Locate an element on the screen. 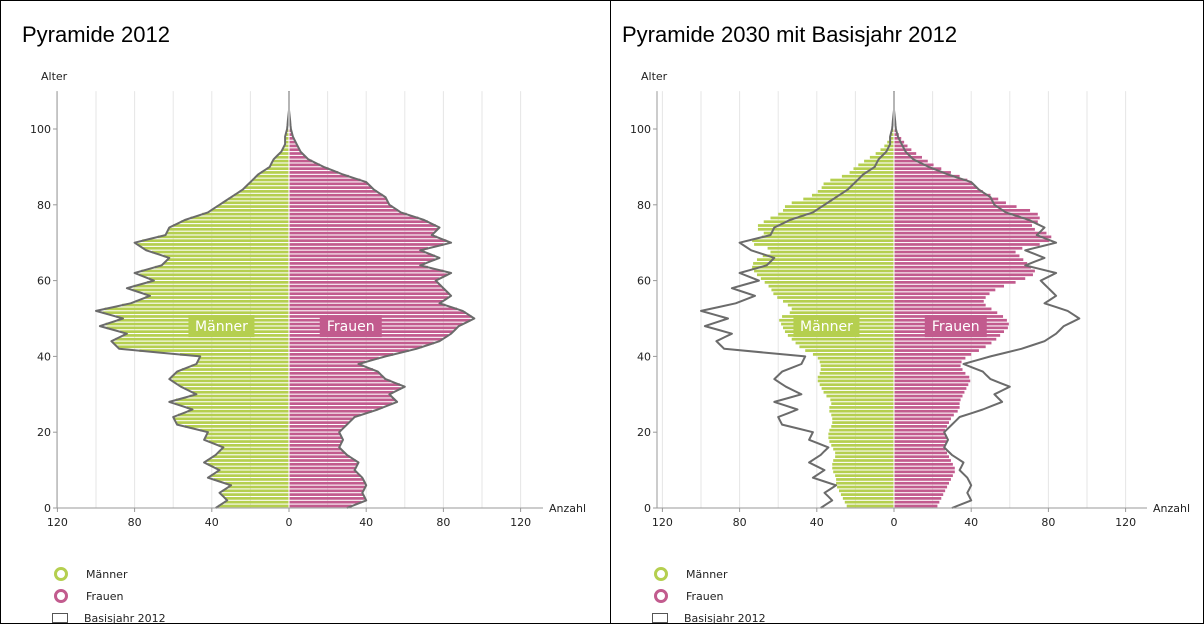 The image size is (1204, 629). legend-label: Frauen is located at coordinates (105, 596).